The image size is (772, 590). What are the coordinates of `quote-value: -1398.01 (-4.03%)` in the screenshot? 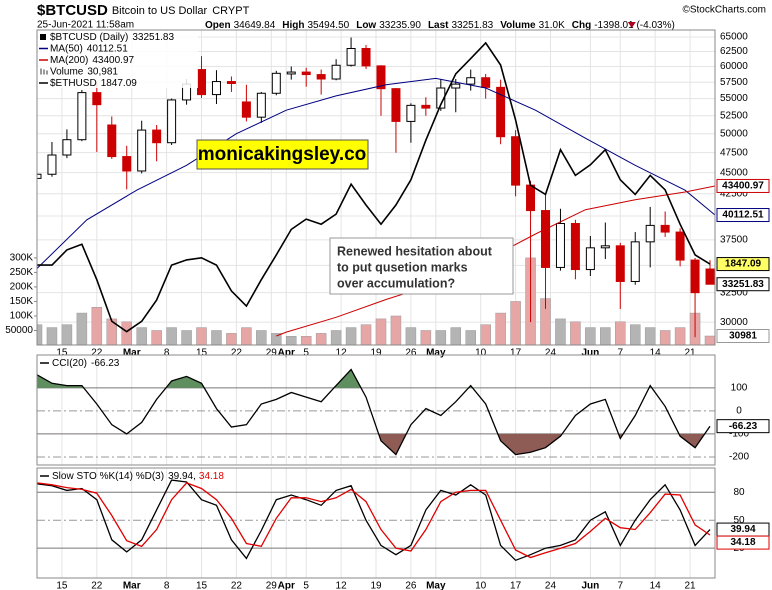 It's located at (634, 25).